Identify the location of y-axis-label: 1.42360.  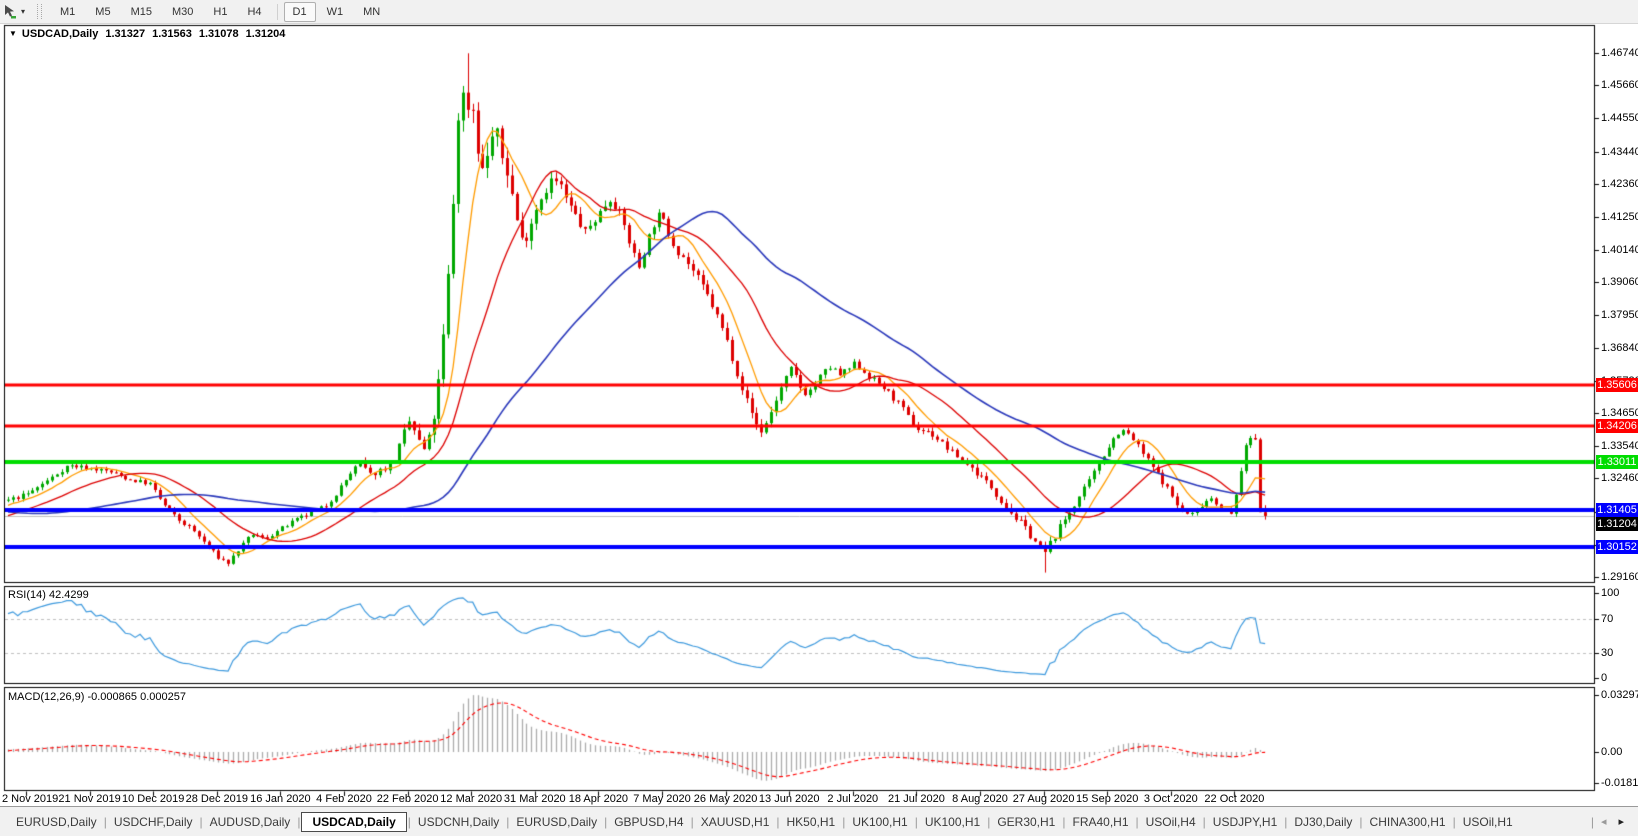
(1619, 183).